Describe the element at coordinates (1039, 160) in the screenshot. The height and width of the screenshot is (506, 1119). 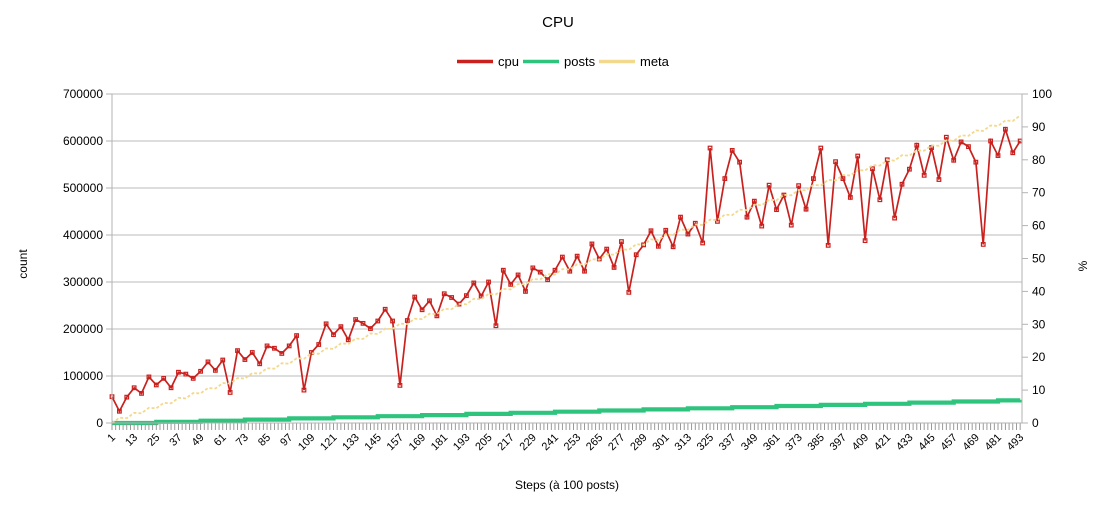
I see `y-axis-tick-label-right: 80` at that location.